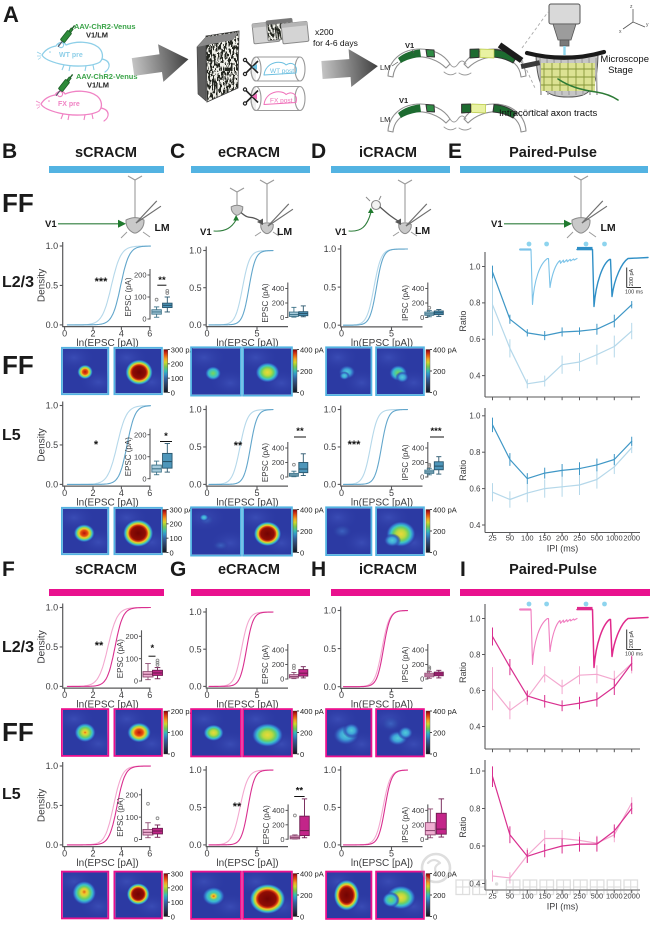  What do you see at coordinates (631, 7) in the screenshot?
I see `svg-text: z` at bounding box center [631, 7].